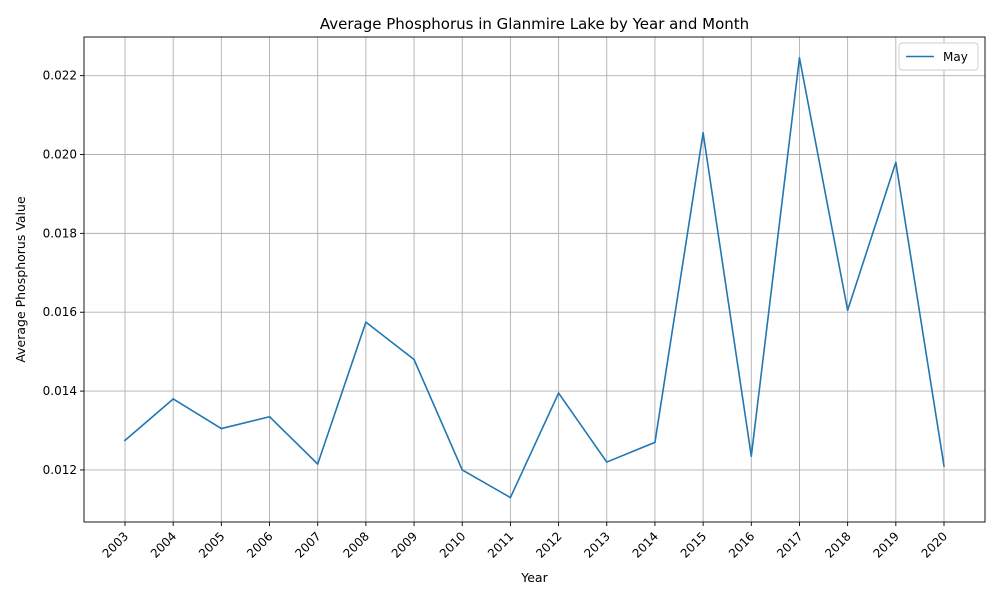  Describe the element at coordinates (20, 279) in the screenshot. I see `y-axis-label: Average Phosphorus Value` at that location.